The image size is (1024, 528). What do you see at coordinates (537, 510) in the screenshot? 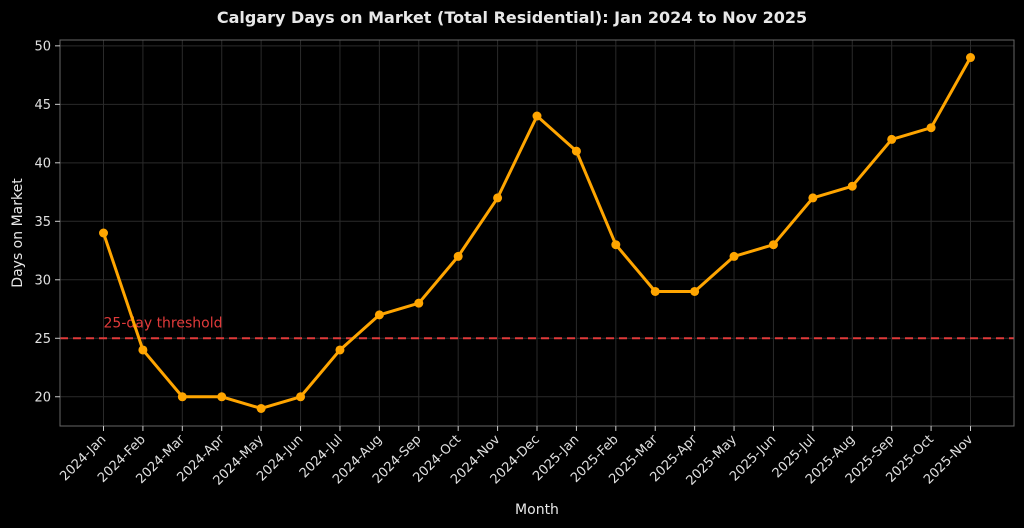
I see `x-axis-label: Month` at bounding box center [537, 510].